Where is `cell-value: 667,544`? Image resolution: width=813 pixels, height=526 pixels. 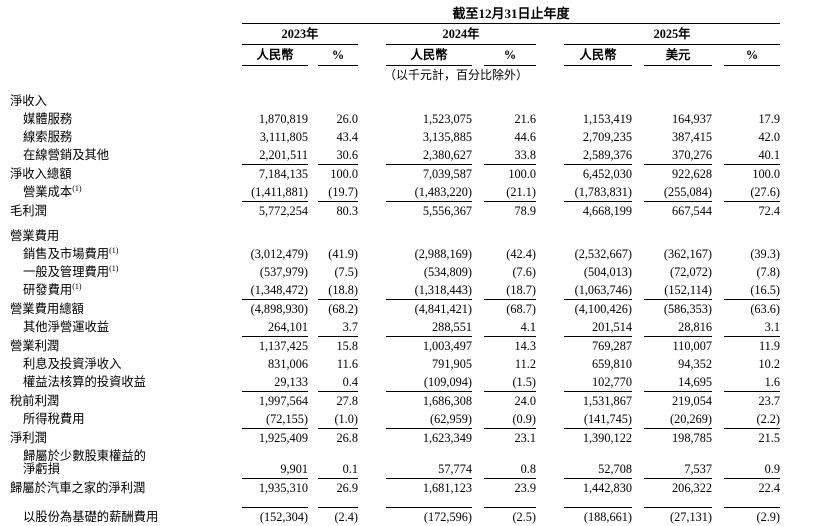 cell-value: 667,544 is located at coordinates (672, 210).